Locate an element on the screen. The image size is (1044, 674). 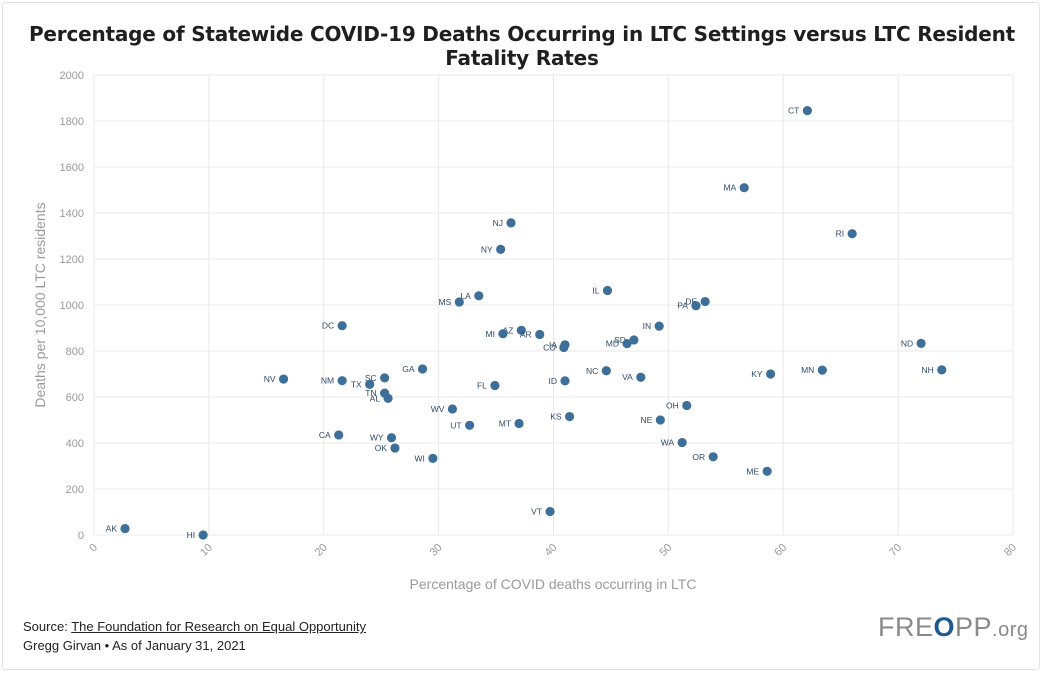
point-label-dc: DC is located at coordinates (328, 326).